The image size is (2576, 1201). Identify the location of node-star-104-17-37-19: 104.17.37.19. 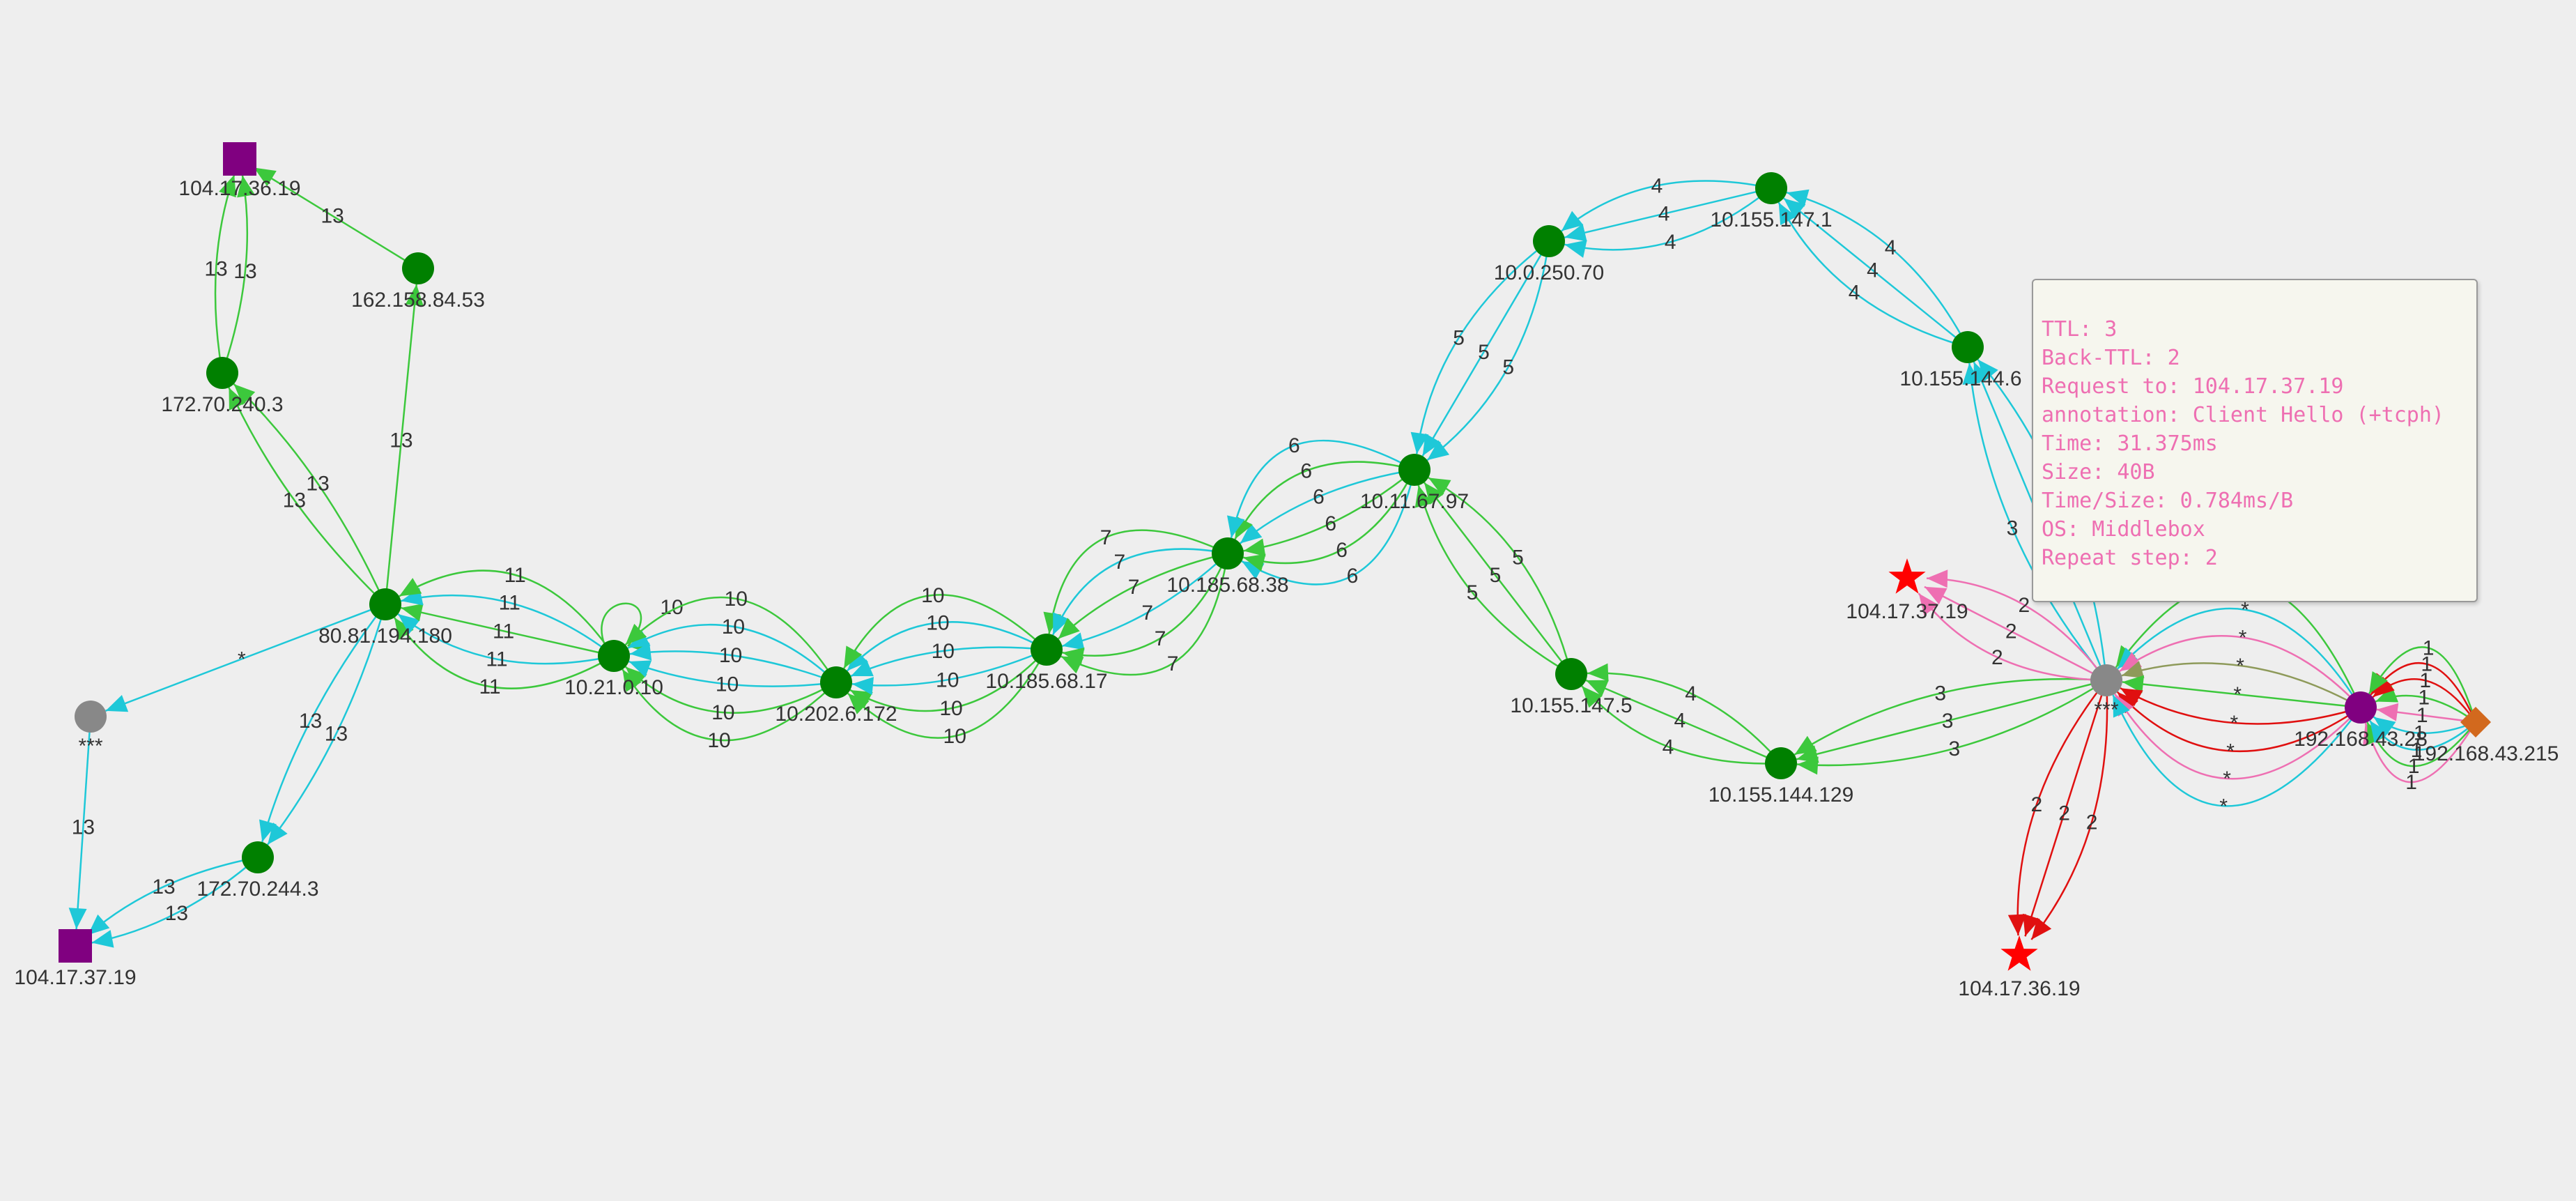
(1907, 590).